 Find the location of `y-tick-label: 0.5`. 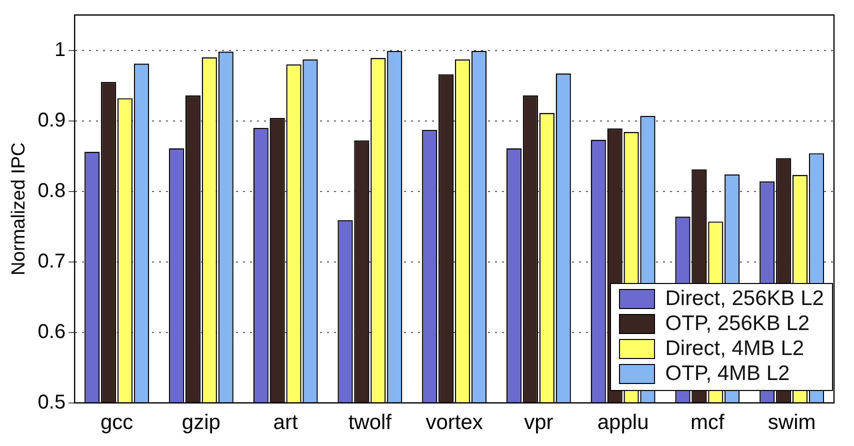

y-tick-label: 0.5 is located at coordinates (52, 402).